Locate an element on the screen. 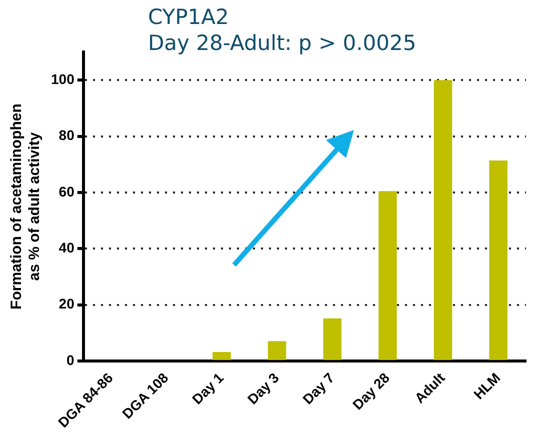  y-tick-label: 100 is located at coordinates (63, 78).